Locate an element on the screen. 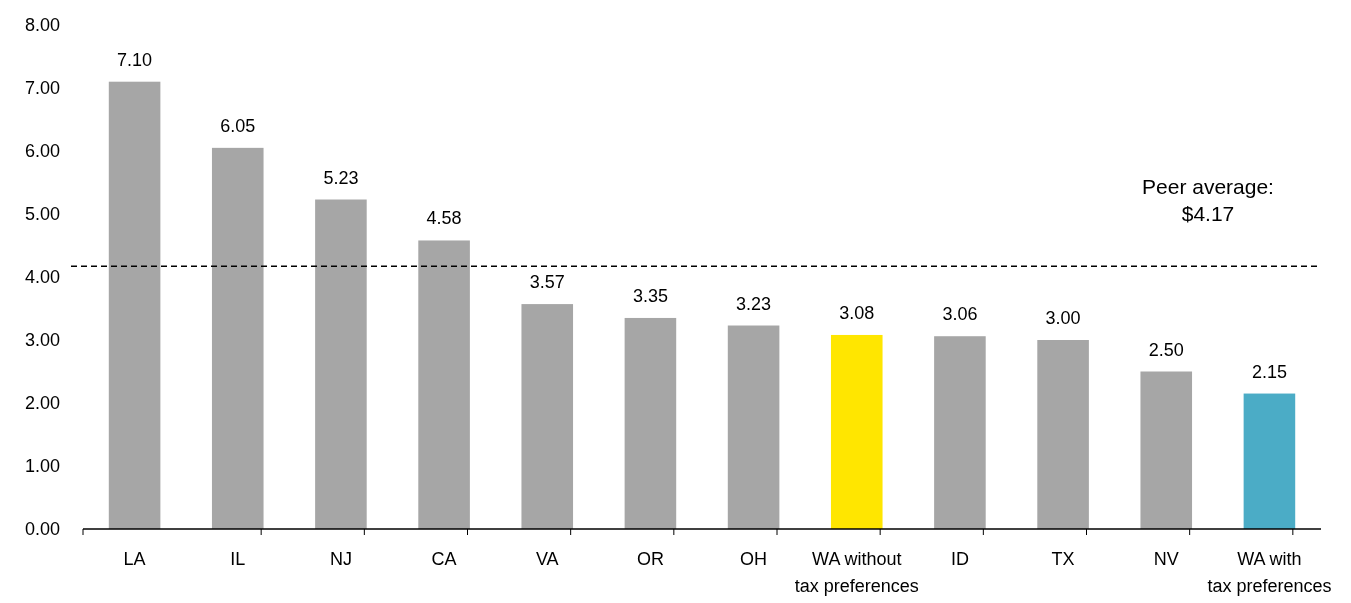  y-tick-label: 6.00 is located at coordinates (42, 151).